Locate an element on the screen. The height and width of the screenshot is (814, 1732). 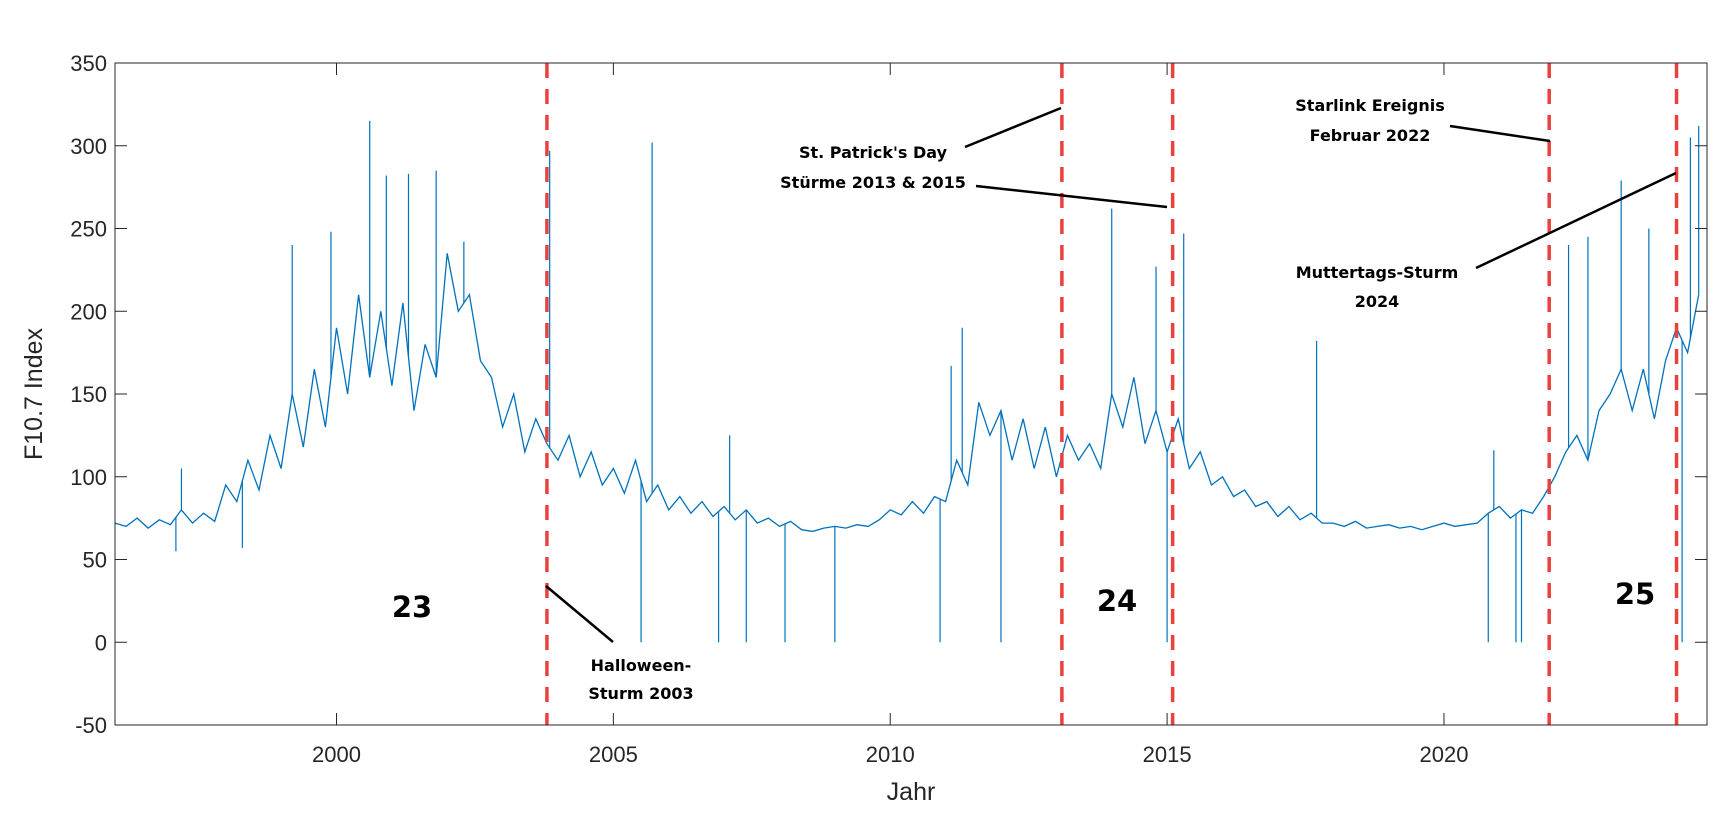
y-tick-label: 300 is located at coordinates (88, 146).